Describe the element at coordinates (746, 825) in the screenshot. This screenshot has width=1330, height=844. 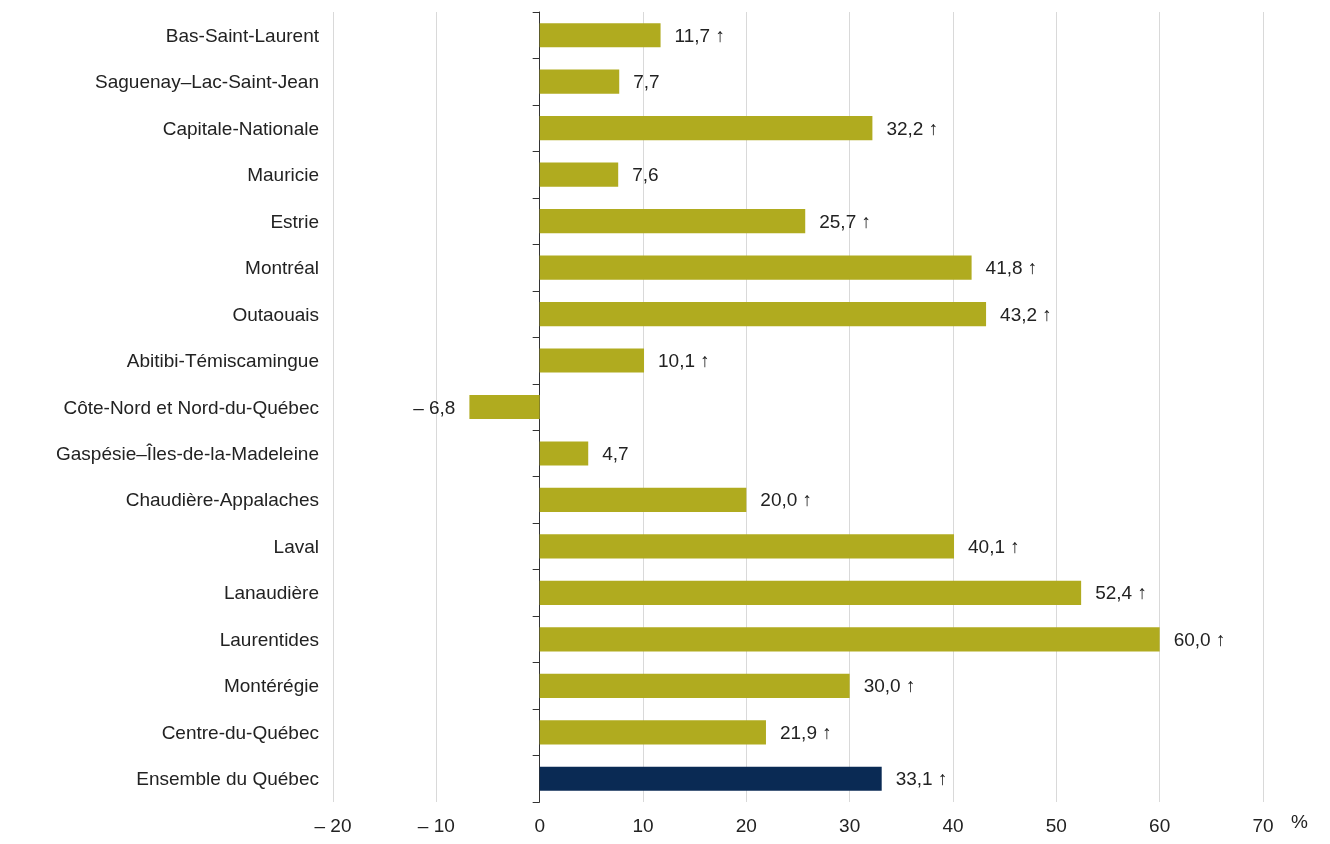
I see `x-tick-label: 20` at that location.